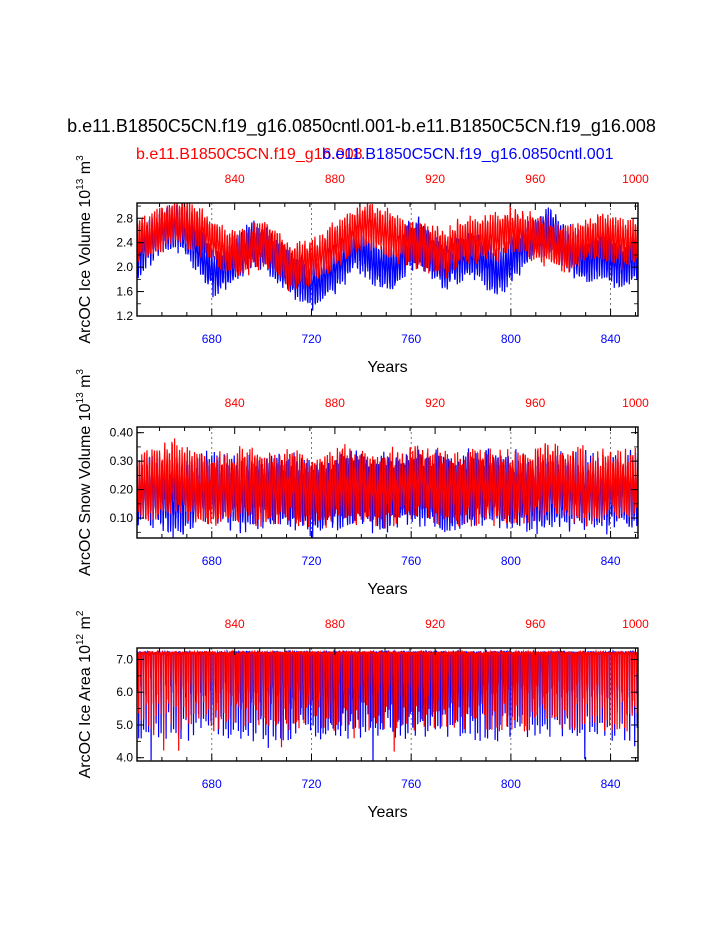 The height and width of the screenshot is (935, 723). I want to click on legend-label-red: b.e11.B1850C5CN.f19_g16.008, so click(249, 154).